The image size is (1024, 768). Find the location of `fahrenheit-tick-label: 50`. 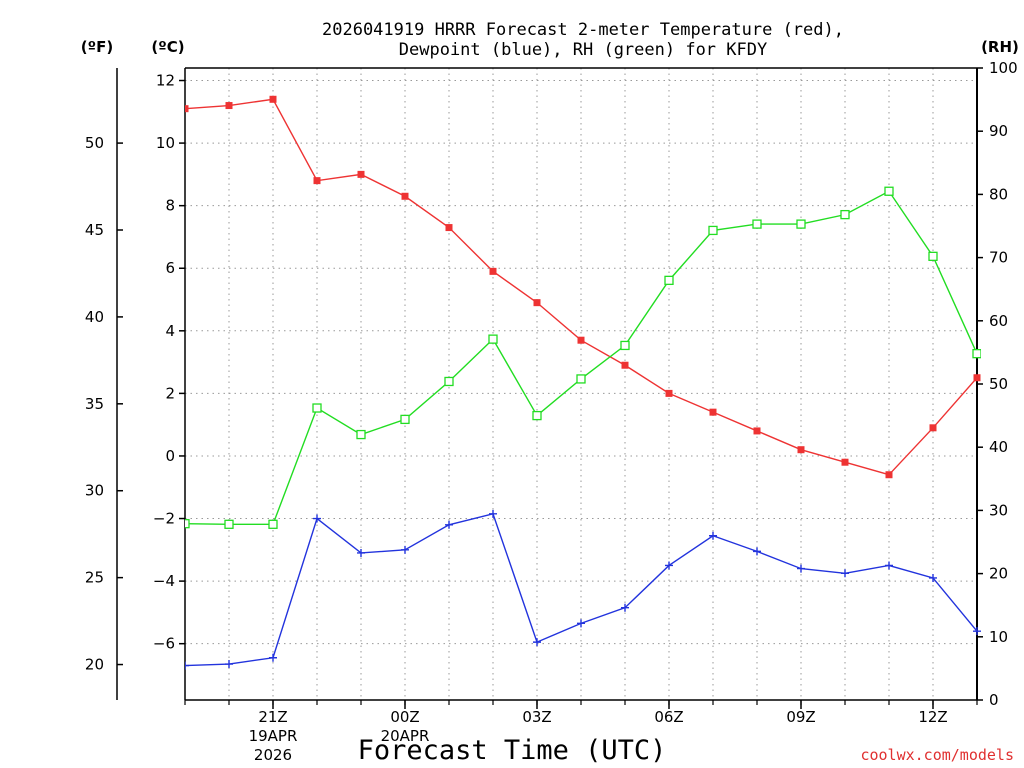

fahrenheit-tick-label: 50 is located at coordinates (94, 143).